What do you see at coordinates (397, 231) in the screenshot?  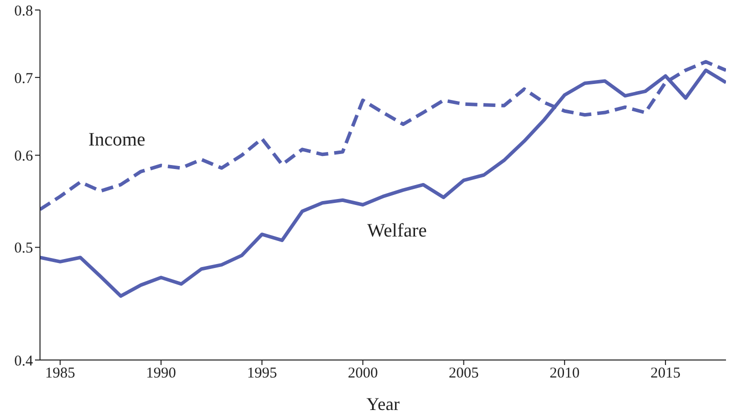 I see `series-label: Welfare` at bounding box center [397, 231].